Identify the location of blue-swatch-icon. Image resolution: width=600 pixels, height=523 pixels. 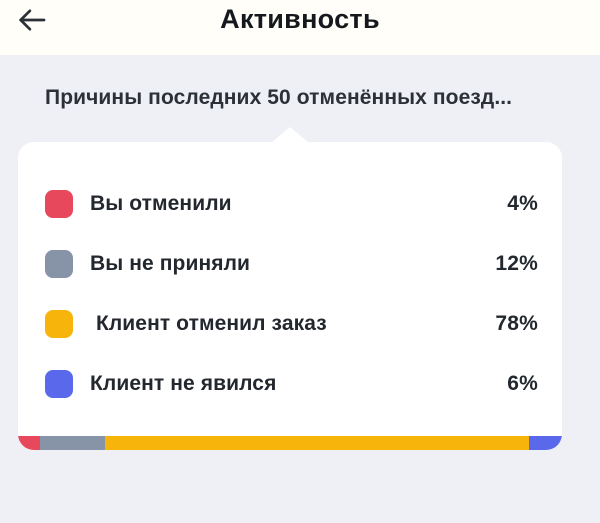
(59, 384).